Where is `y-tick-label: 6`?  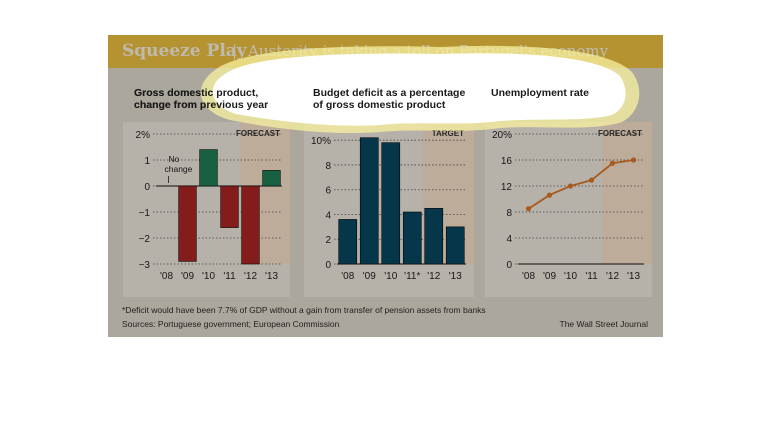
y-tick-label: 6 is located at coordinates (328, 191).